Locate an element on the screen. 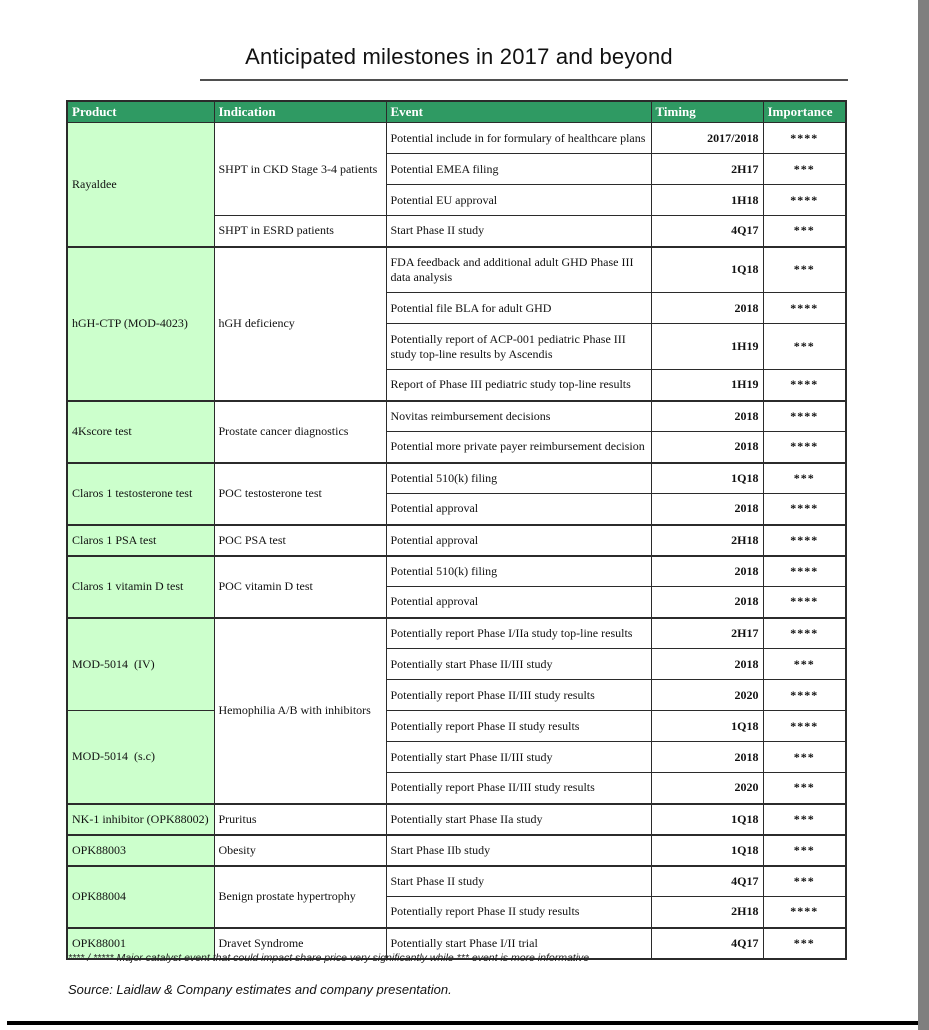 The width and height of the screenshot is (929, 1030). indication-cell: Hemophilia A/B with inhibitors is located at coordinates (300, 710).